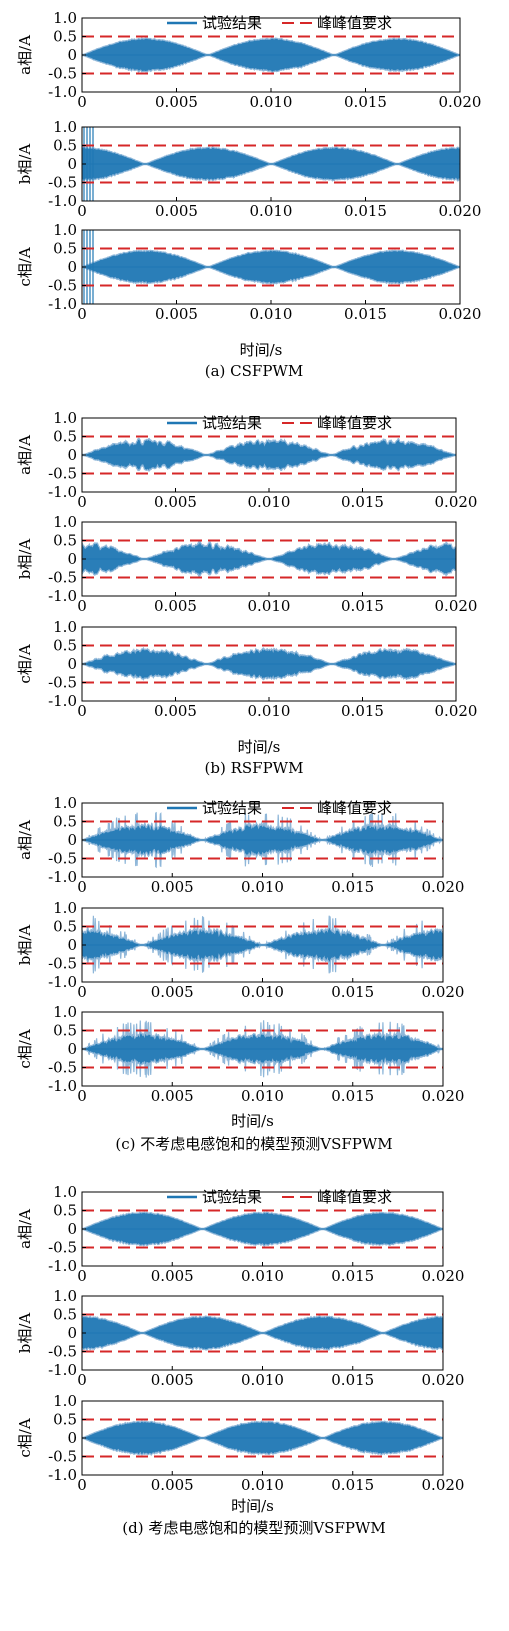  What do you see at coordinates (253, 1528) in the screenshot?
I see `figure-caption: (d) 考虑电感饱和的模型预测VSFPWM` at bounding box center [253, 1528].